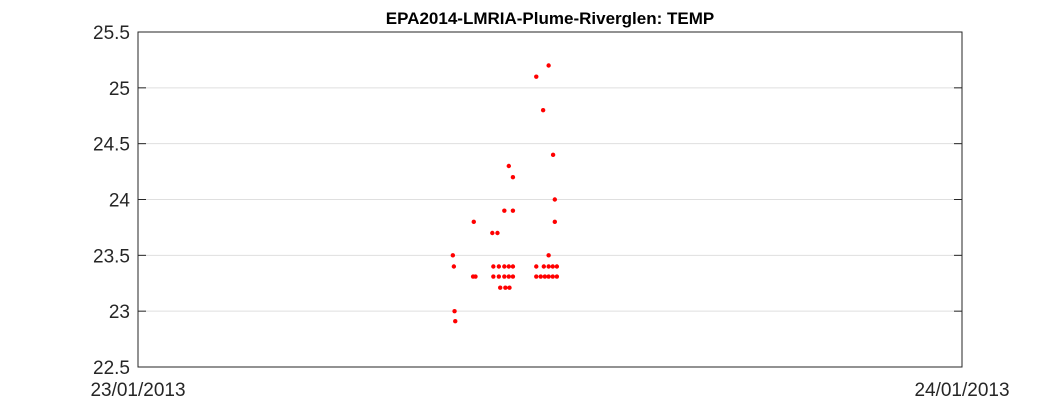 This screenshot has height=413, width=1063. I want to click on y-tick-label: 22.5, so click(111, 368).